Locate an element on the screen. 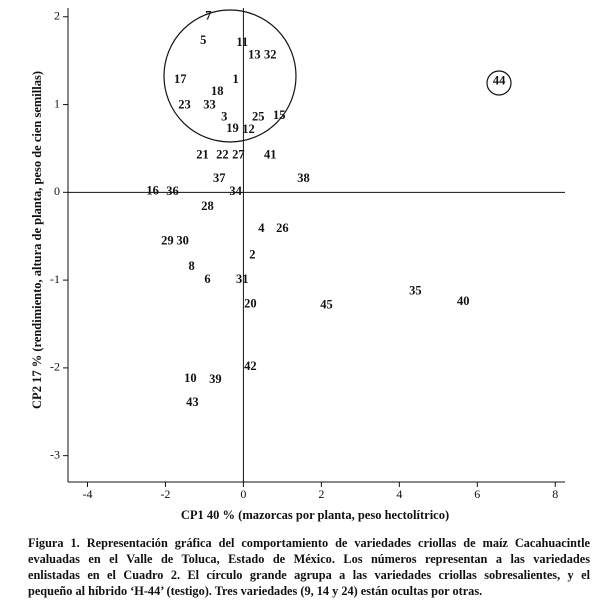  point-label: 29 is located at coordinates (167, 240).